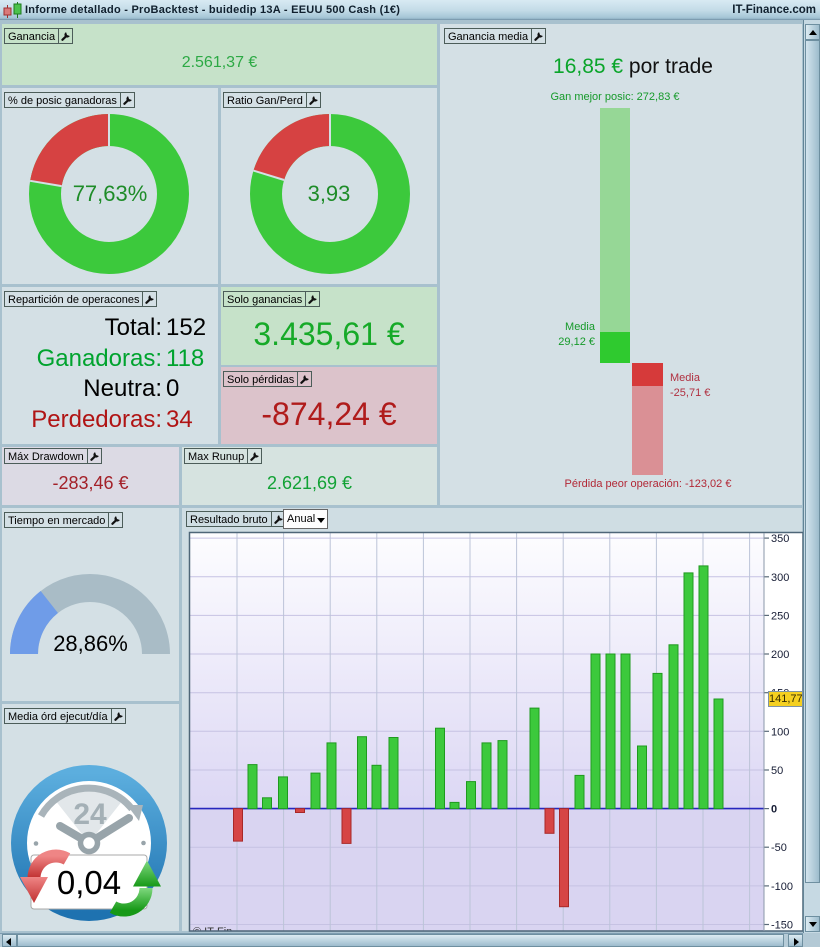 The height and width of the screenshot is (947, 820). I want to click on svg-text: -100, so click(782, 887).